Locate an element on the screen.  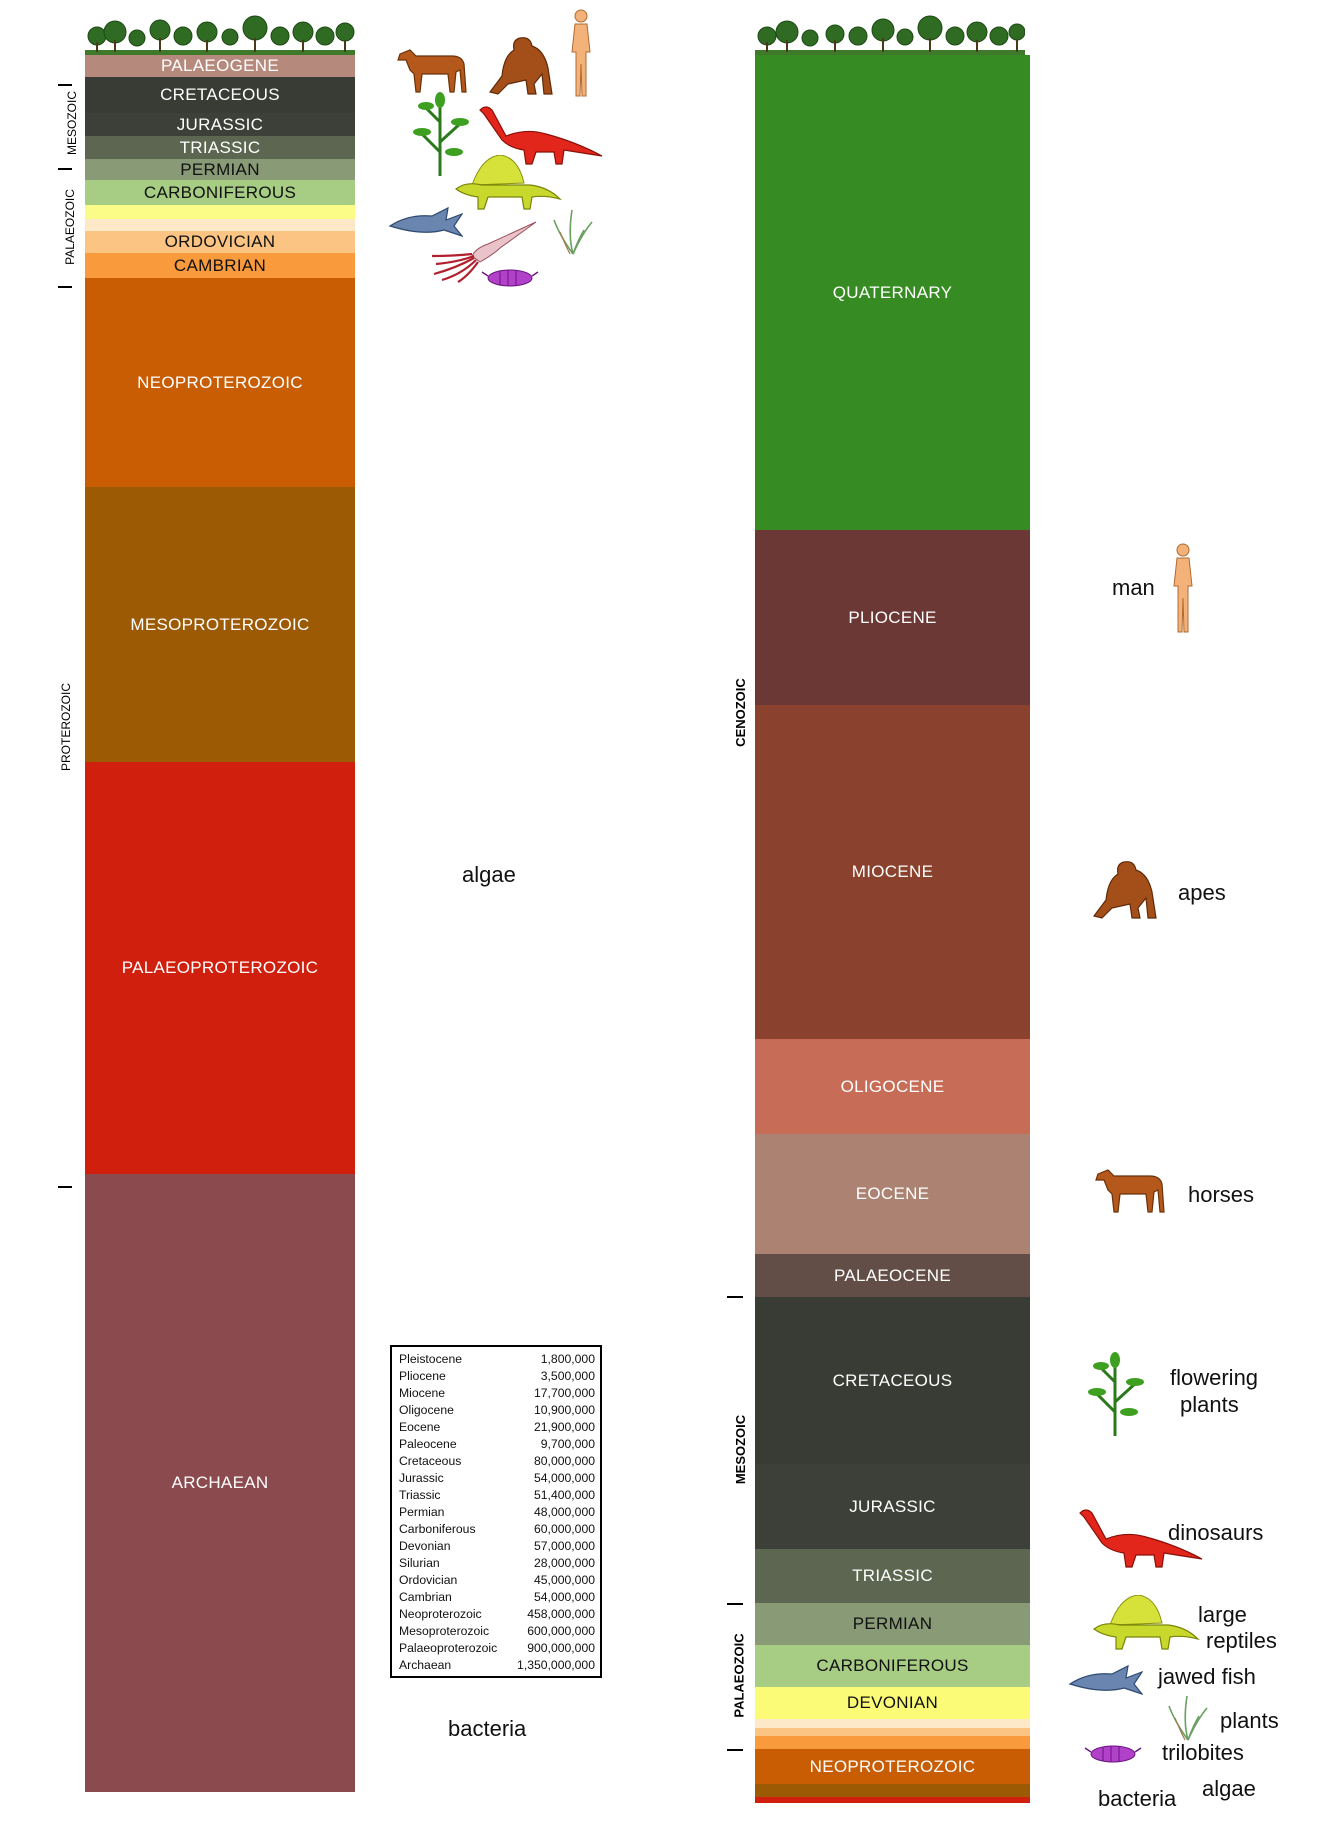
right-band-miocene: MIOCENE is located at coordinates (892, 872).